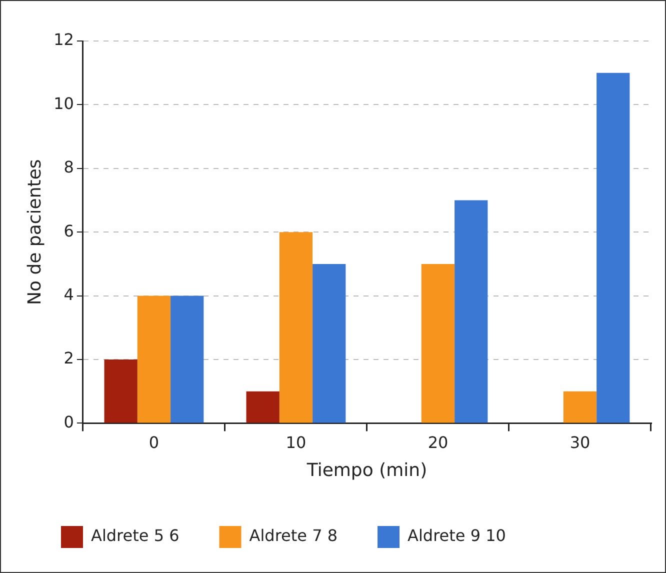 The height and width of the screenshot is (573, 666). What do you see at coordinates (64, 40) in the screenshot?
I see `y-tick-label: 12` at bounding box center [64, 40].